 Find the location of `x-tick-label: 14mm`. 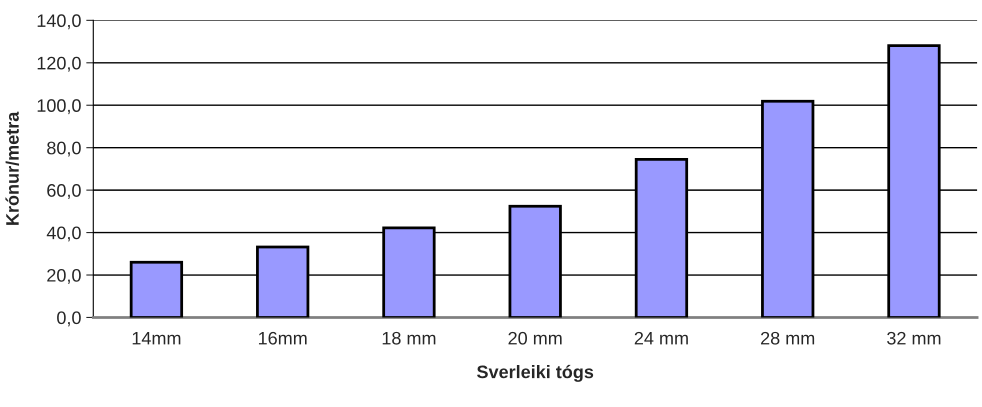

x-tick-label: 14mm is located at coordinates (156, 338).